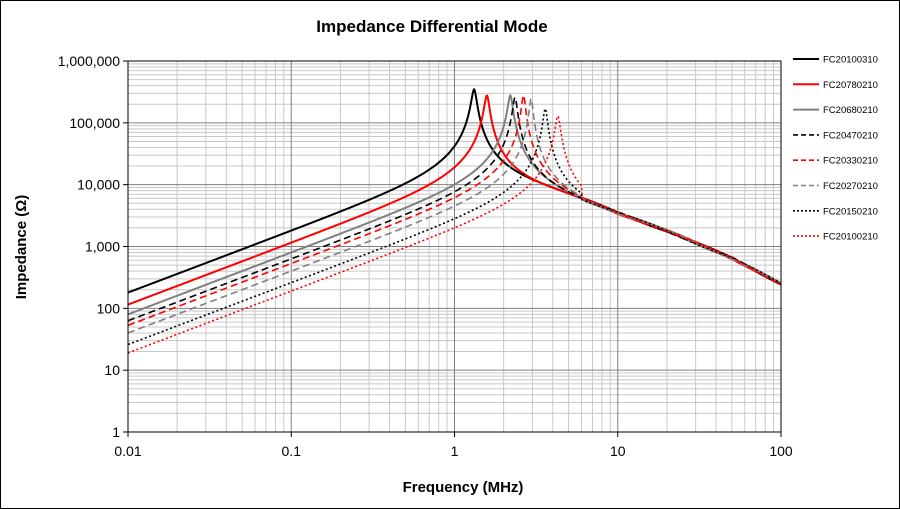 The height and width of the screenshot is (509, 900). I want to click on legend-label-fc20100210: FC20100210, so click(850, 237).